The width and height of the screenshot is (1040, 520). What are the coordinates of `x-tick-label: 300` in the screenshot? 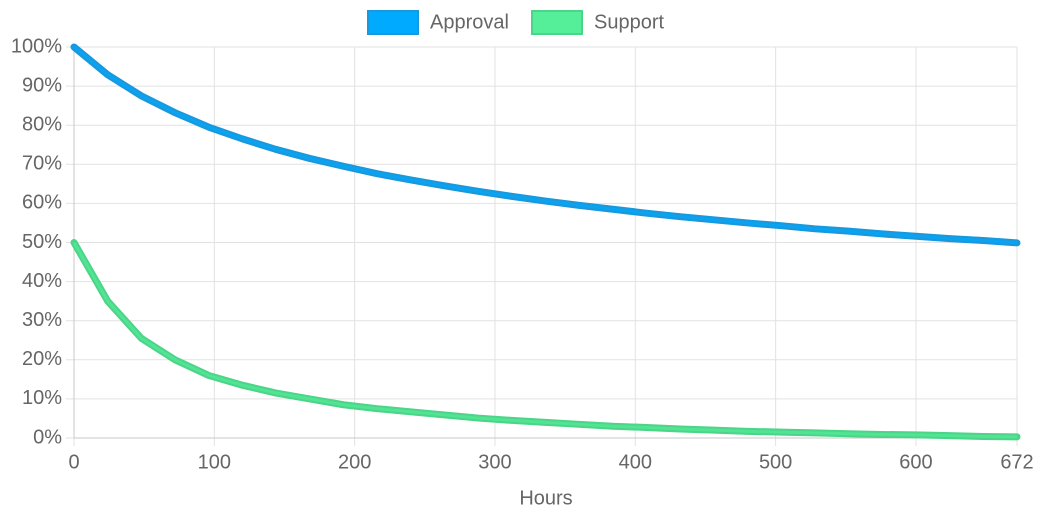 It's located at (494, 462).